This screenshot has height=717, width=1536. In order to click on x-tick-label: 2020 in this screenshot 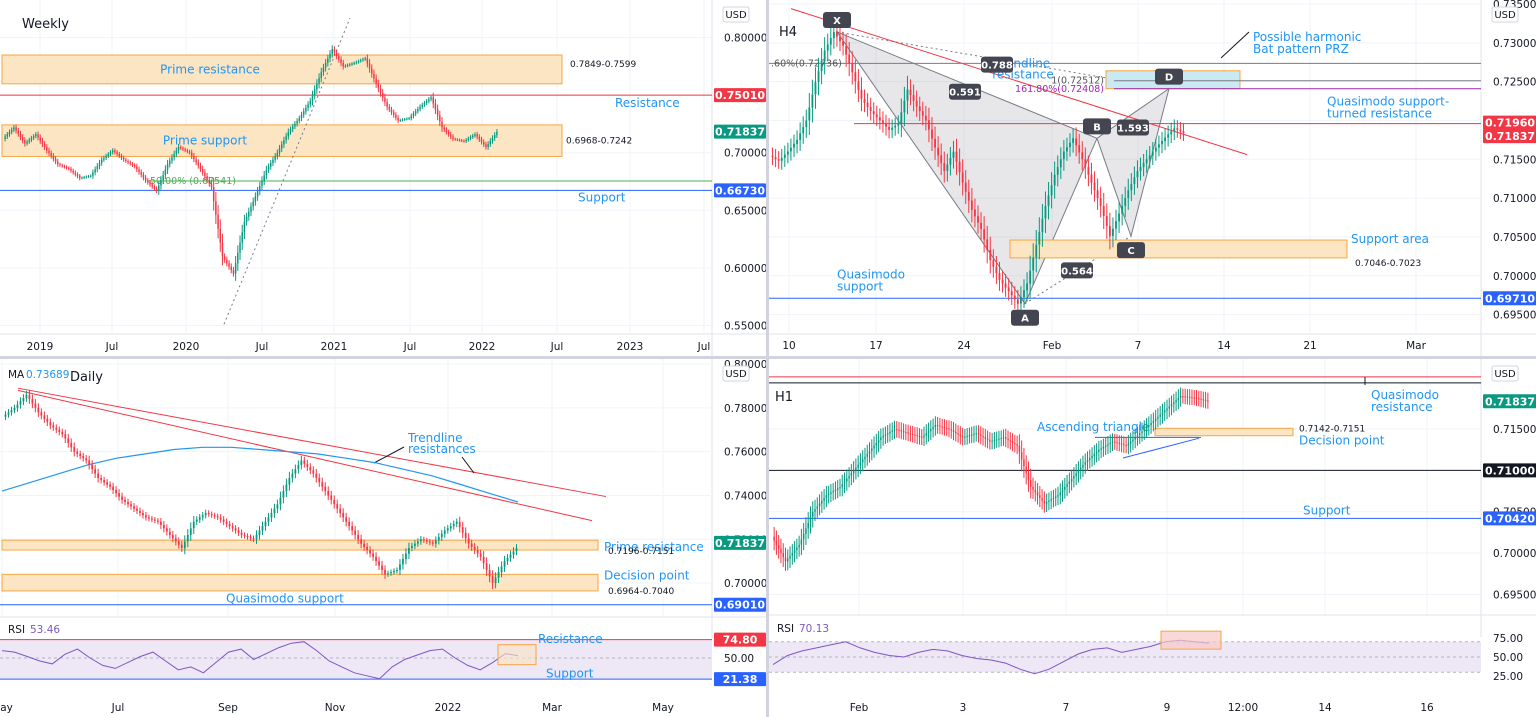, I will do `click(186, 347)`.